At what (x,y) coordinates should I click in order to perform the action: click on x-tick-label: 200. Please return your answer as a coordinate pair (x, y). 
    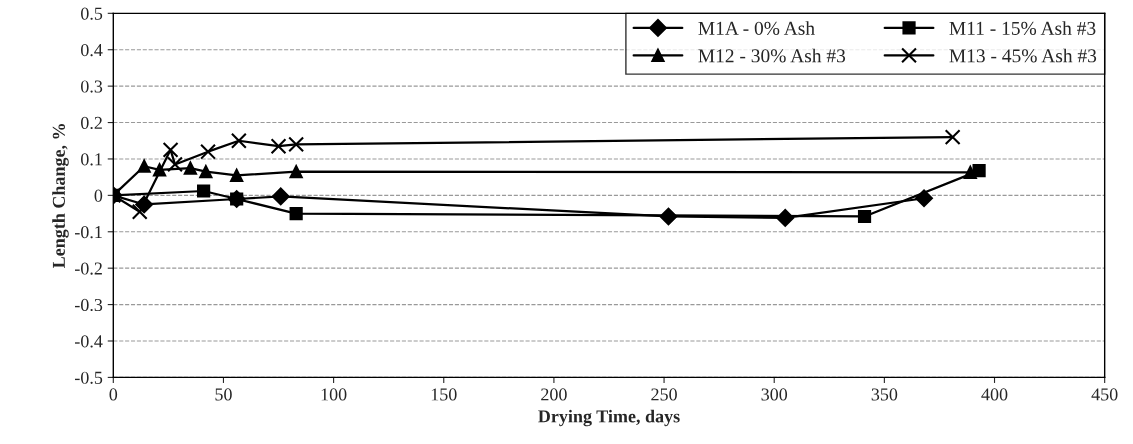
    Looking at the image, I should click on (554, 394).